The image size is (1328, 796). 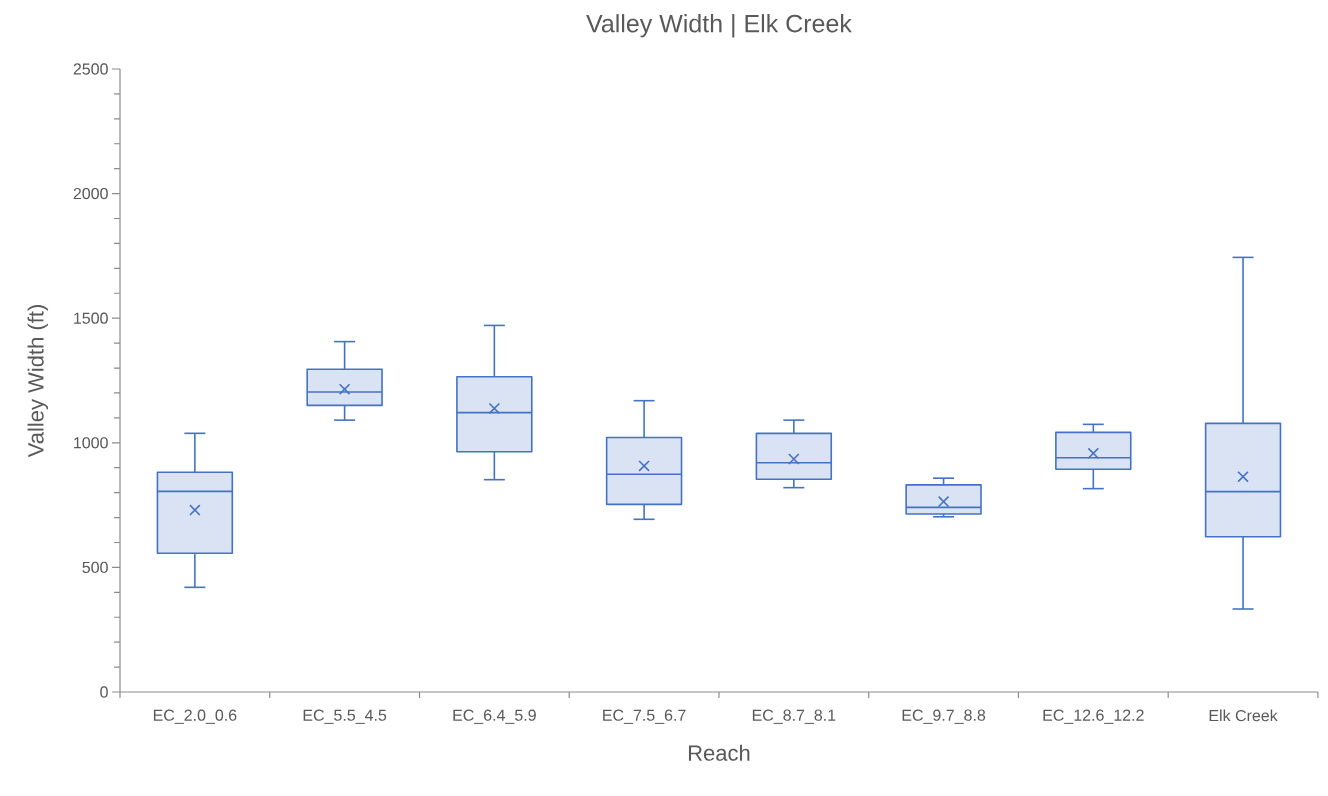 I want to click on y-tick-label: 2500, so click(x=90, y=69).